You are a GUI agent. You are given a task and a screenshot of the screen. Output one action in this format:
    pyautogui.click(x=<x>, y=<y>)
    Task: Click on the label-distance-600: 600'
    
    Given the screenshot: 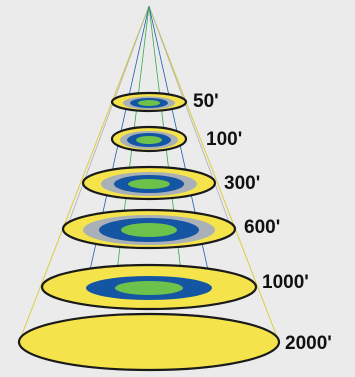 What is the action you would take?
    pyautogui.click(x=262, y=227)
    